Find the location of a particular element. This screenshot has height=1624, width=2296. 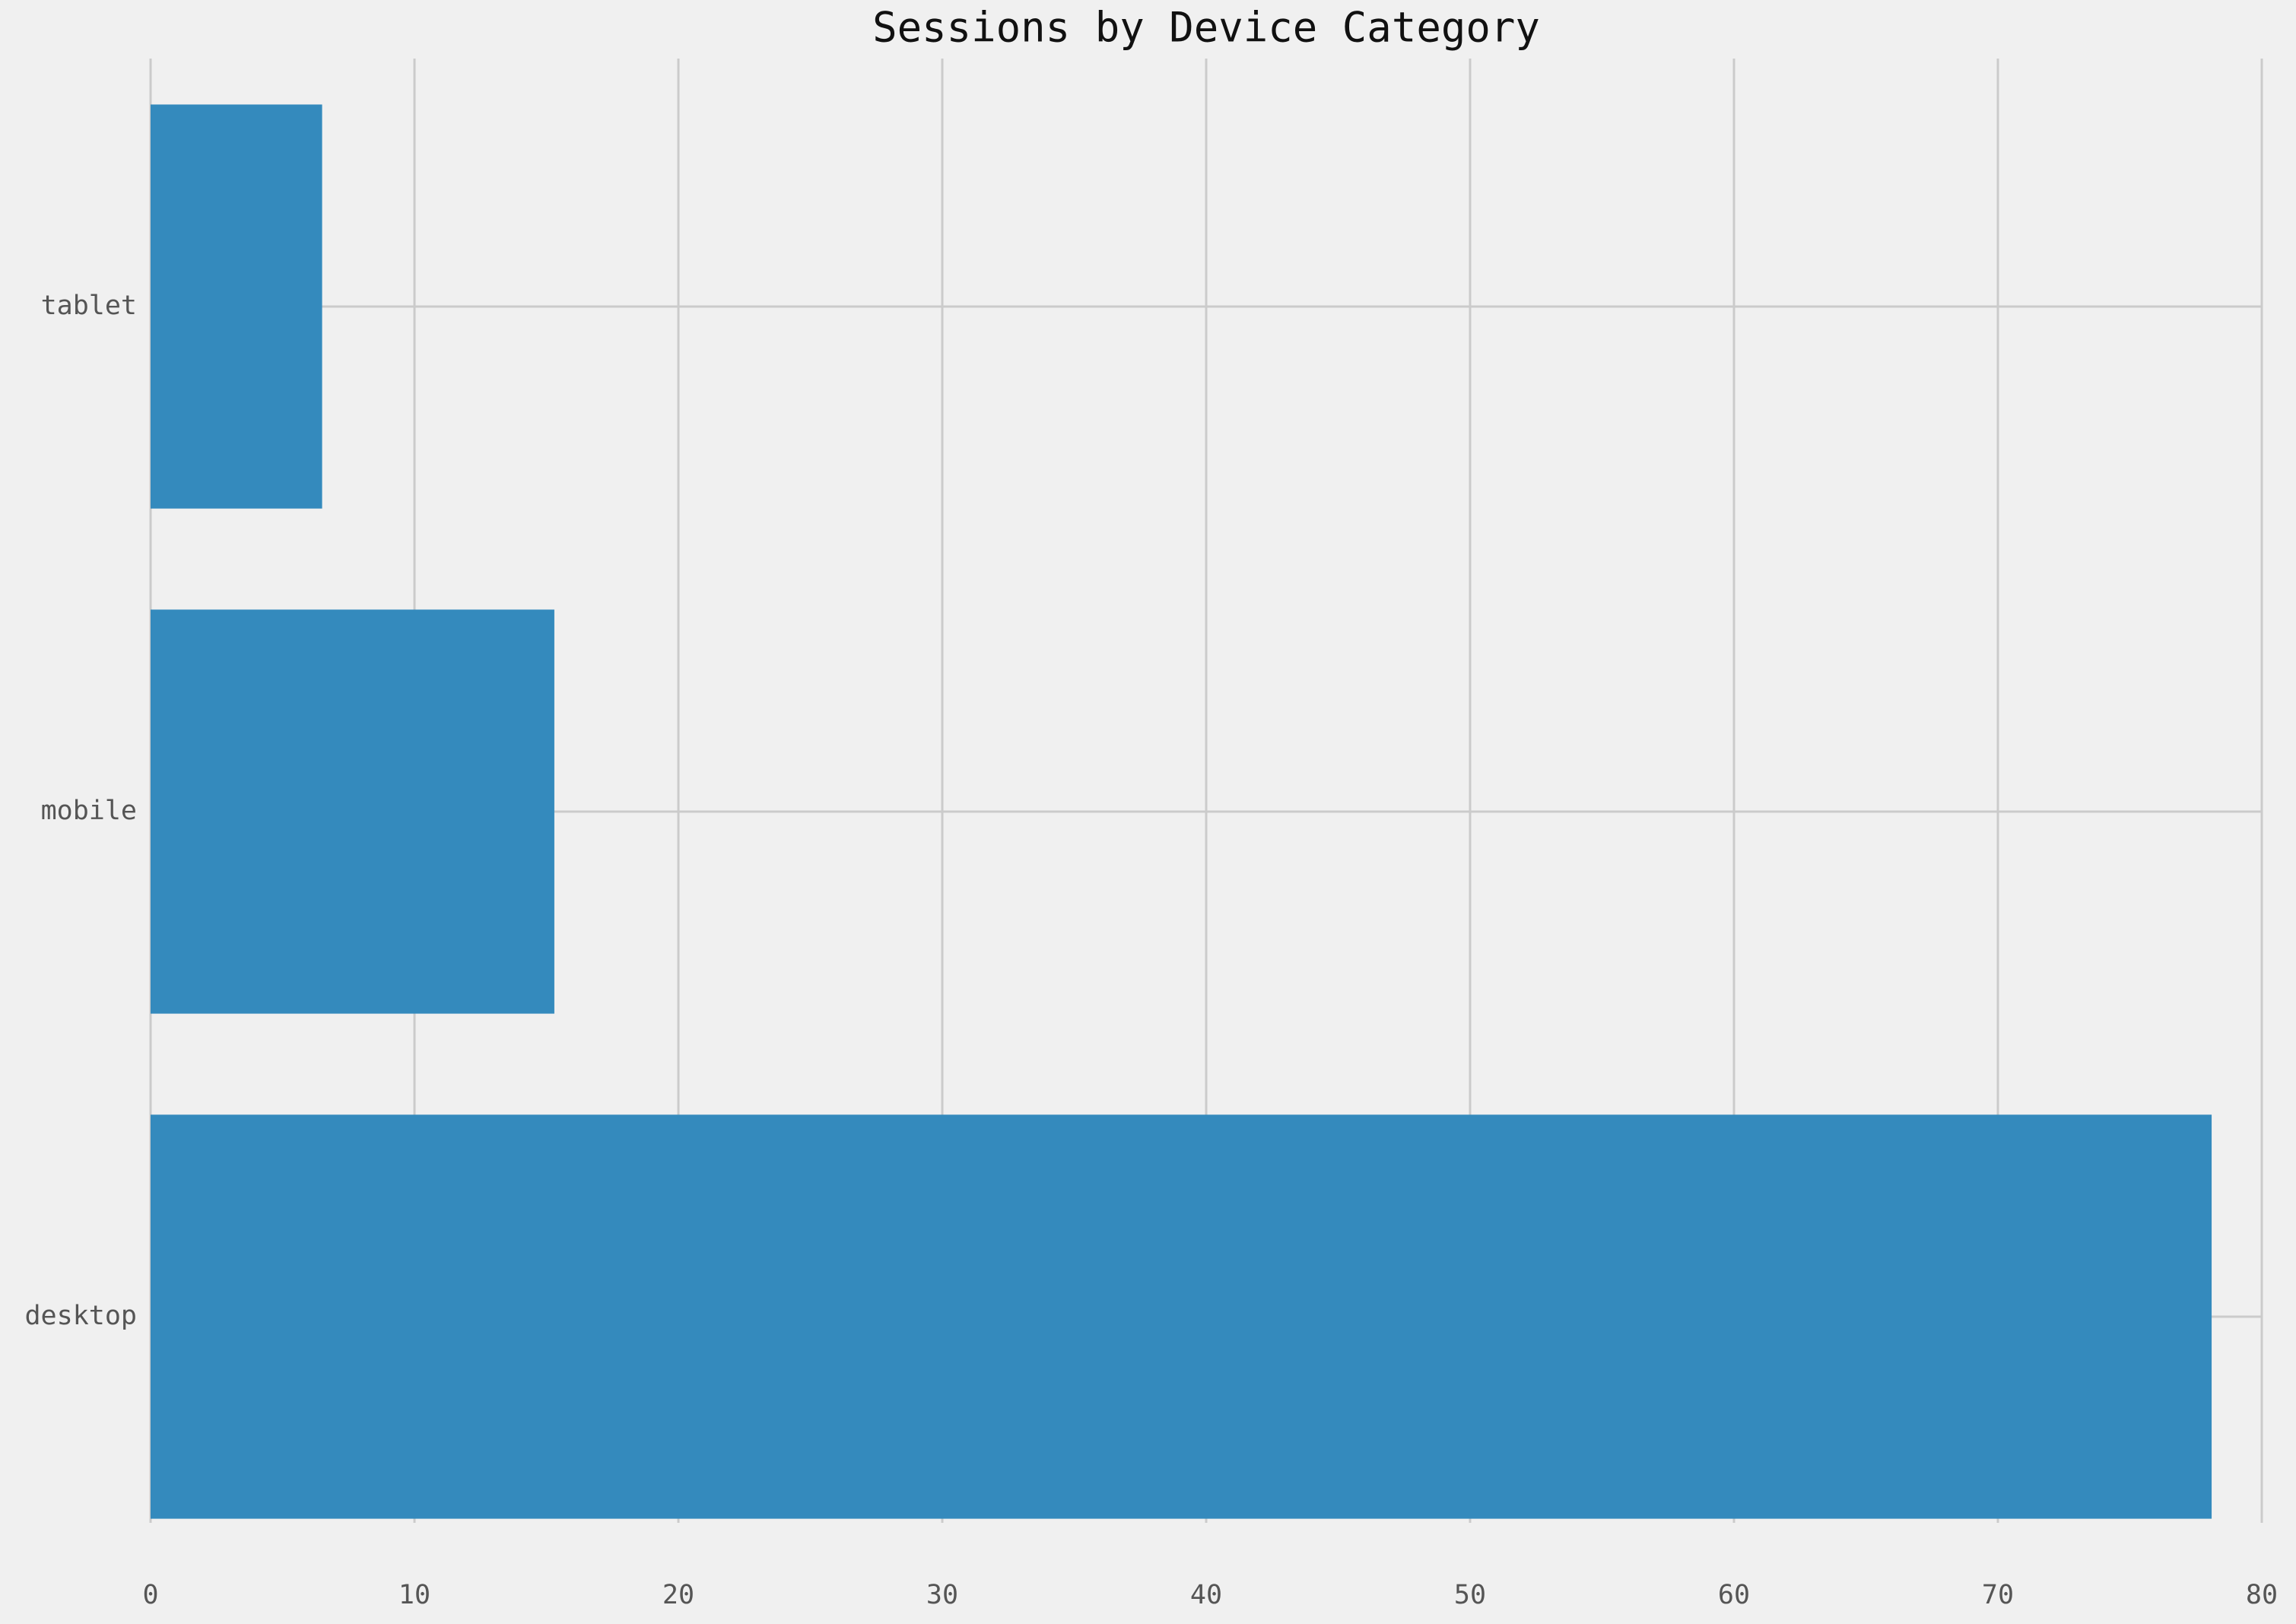

chart-title: Sessions by Device Category is located at coordinates (1206, 28).